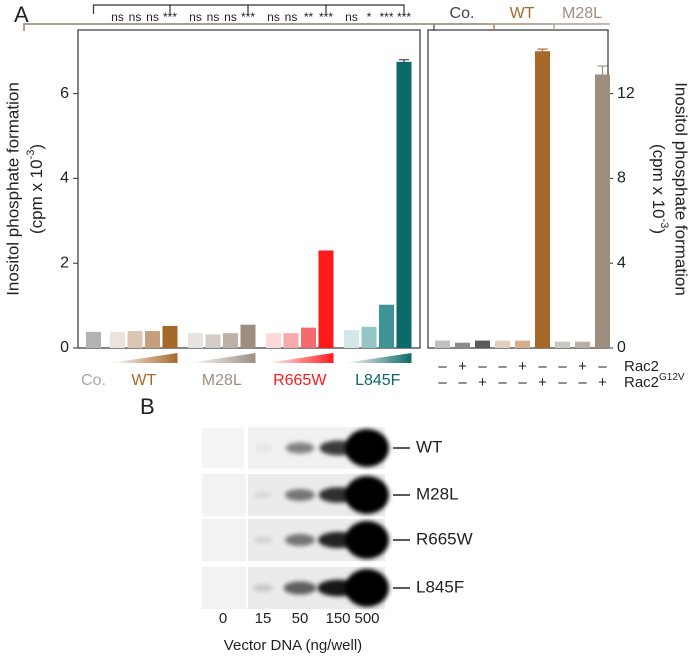  What do you see at coordinates (672, 377) in the screenshot?
I see `condition-sup: G12V` at bounding box center [672, 377].